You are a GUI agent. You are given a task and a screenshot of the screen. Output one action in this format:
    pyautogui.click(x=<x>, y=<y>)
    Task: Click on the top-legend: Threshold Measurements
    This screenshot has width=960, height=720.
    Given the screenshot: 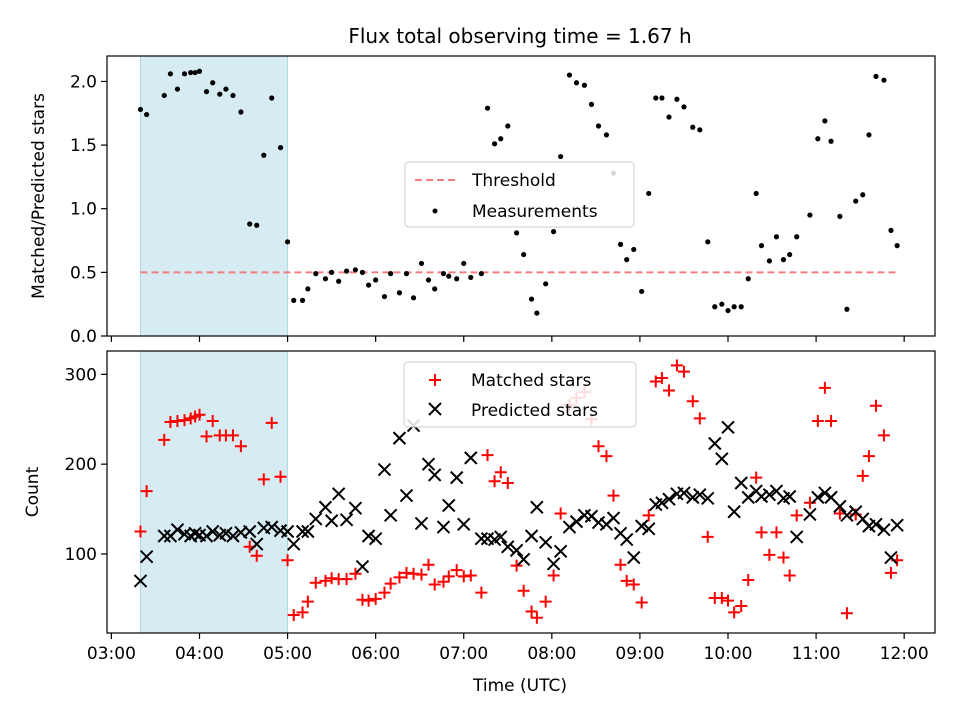 What is the action you would take?
    pyautogui.click(x=519, y=194)
    